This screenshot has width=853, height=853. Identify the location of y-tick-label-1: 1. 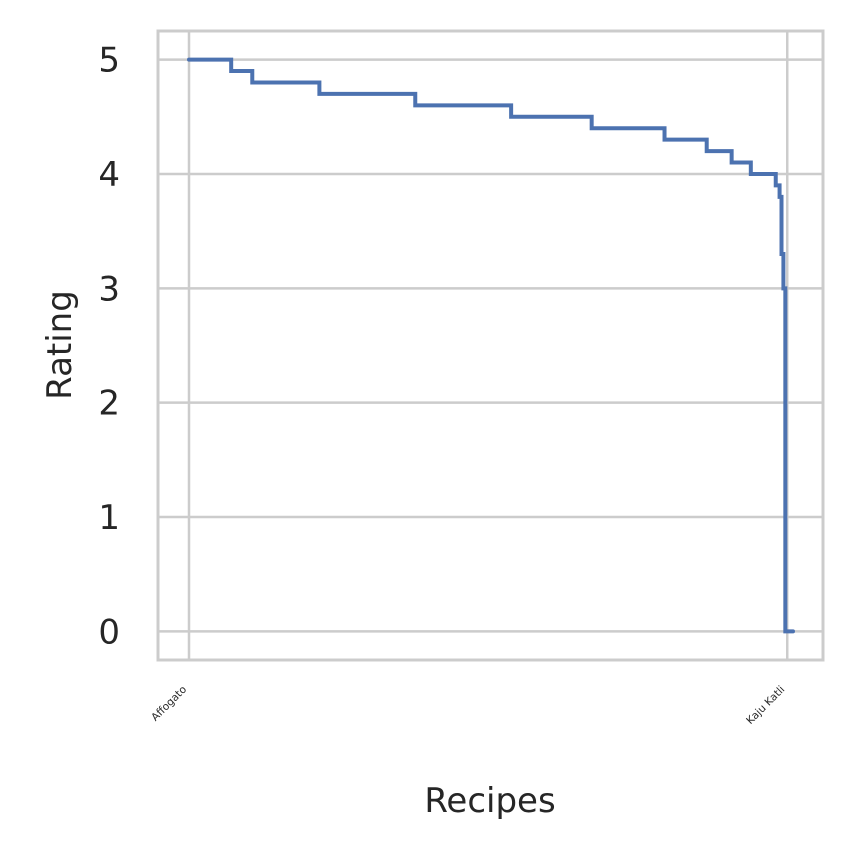
(109, 518).